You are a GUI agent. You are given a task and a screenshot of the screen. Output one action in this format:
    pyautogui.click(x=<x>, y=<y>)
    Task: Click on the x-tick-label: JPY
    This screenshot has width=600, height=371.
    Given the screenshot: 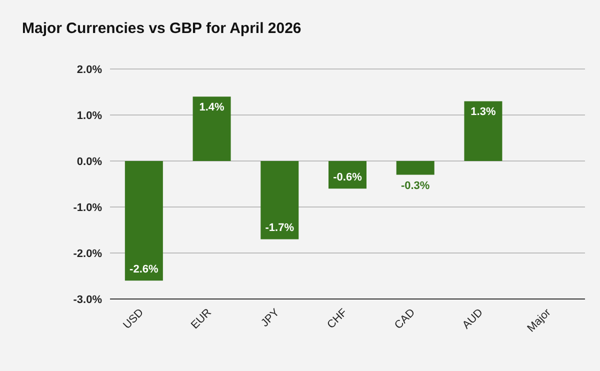 What is the action you would take?
    pyautogui.click(x=270, y=318)
    